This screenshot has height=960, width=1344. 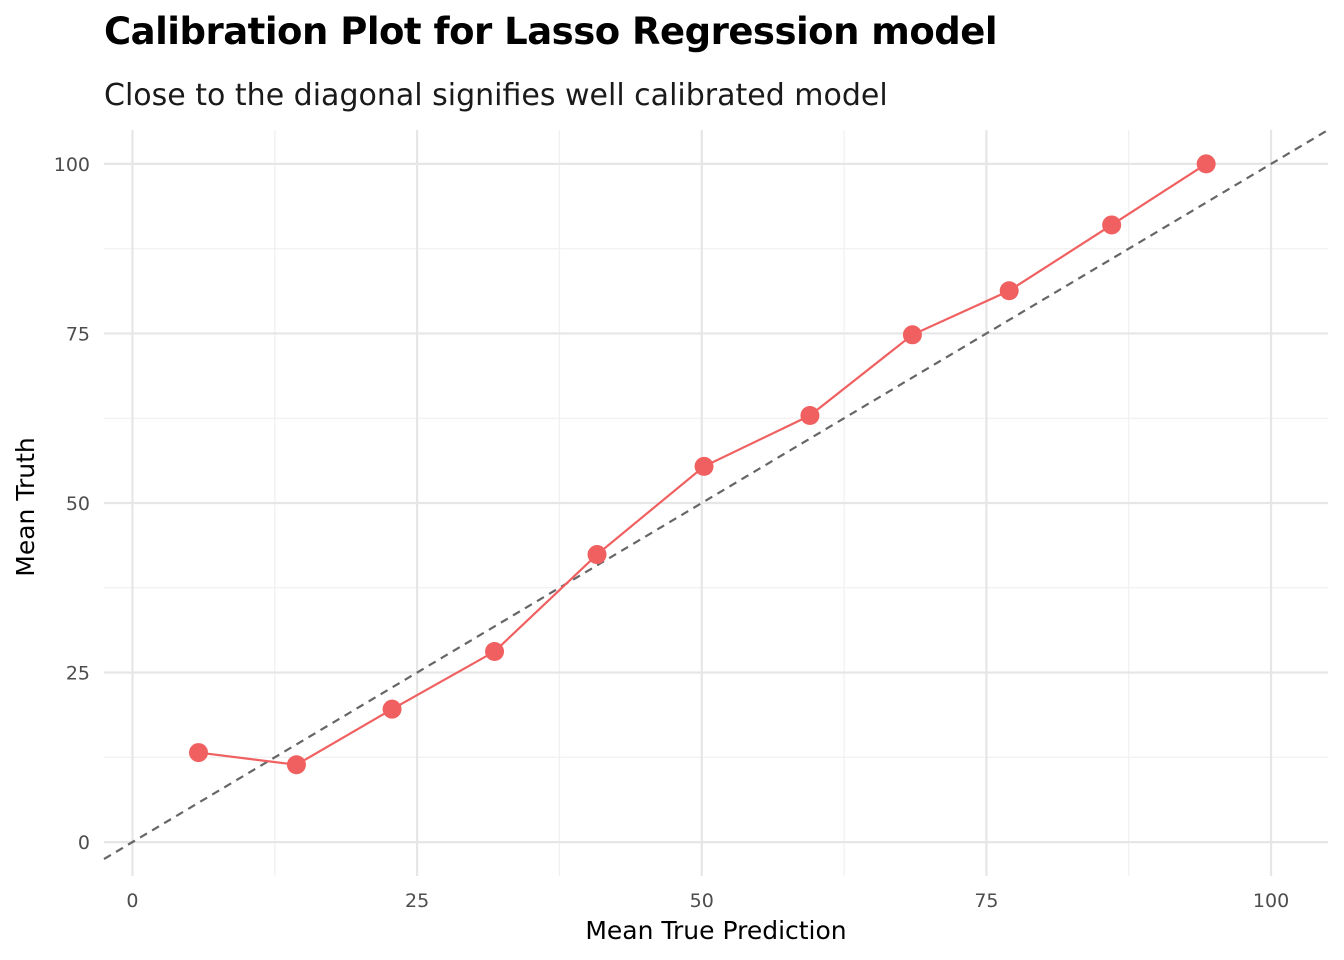 I want to click on x-tick-label: 100, so click(x=1271, y=901).